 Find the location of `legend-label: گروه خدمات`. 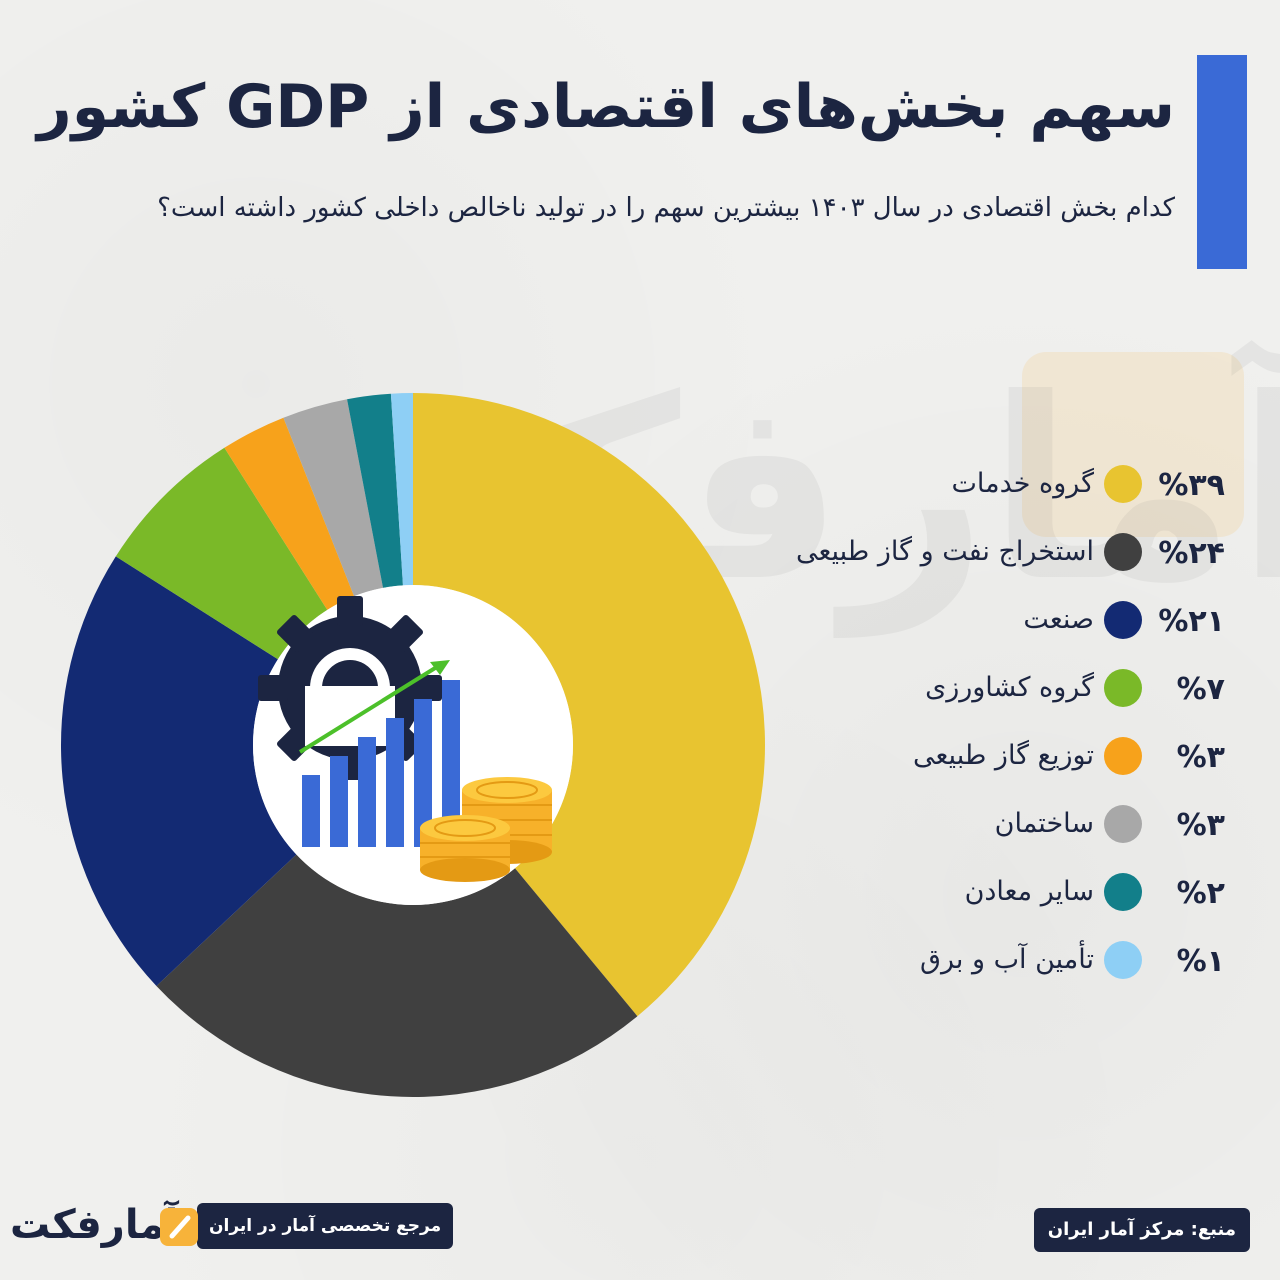

legend-label: گروه خدمات is located at coordinates (1023, 483).